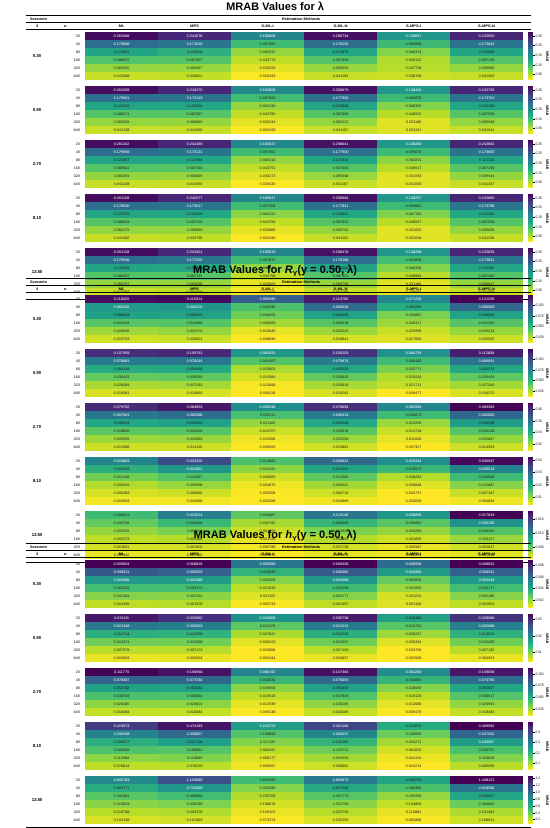 This screenshot has height=828, width=550. I want to click on heatmap-cell: 0.046917, so click(413, 168).